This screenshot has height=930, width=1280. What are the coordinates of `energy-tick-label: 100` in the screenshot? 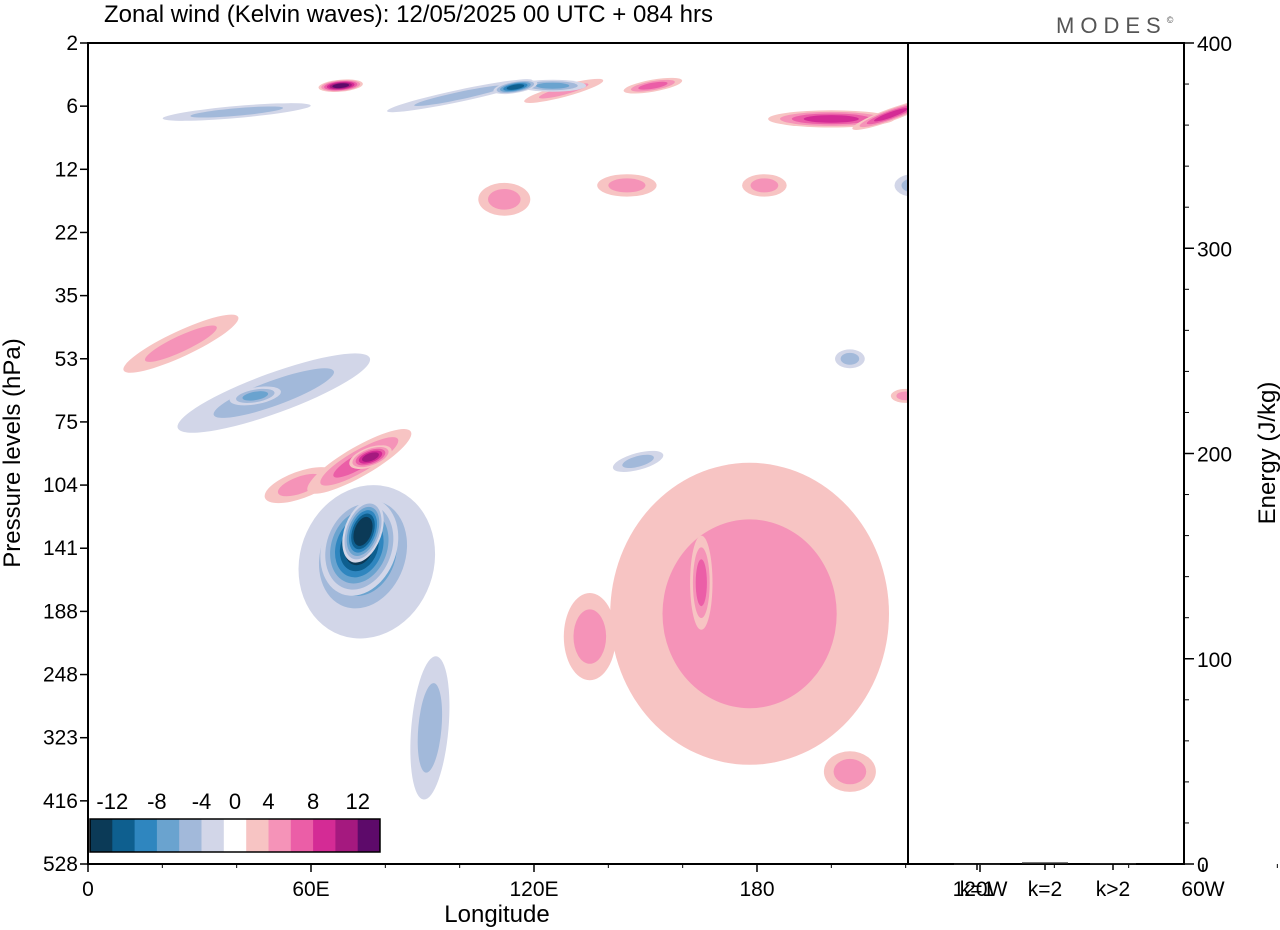 It's located at (1214, 660).